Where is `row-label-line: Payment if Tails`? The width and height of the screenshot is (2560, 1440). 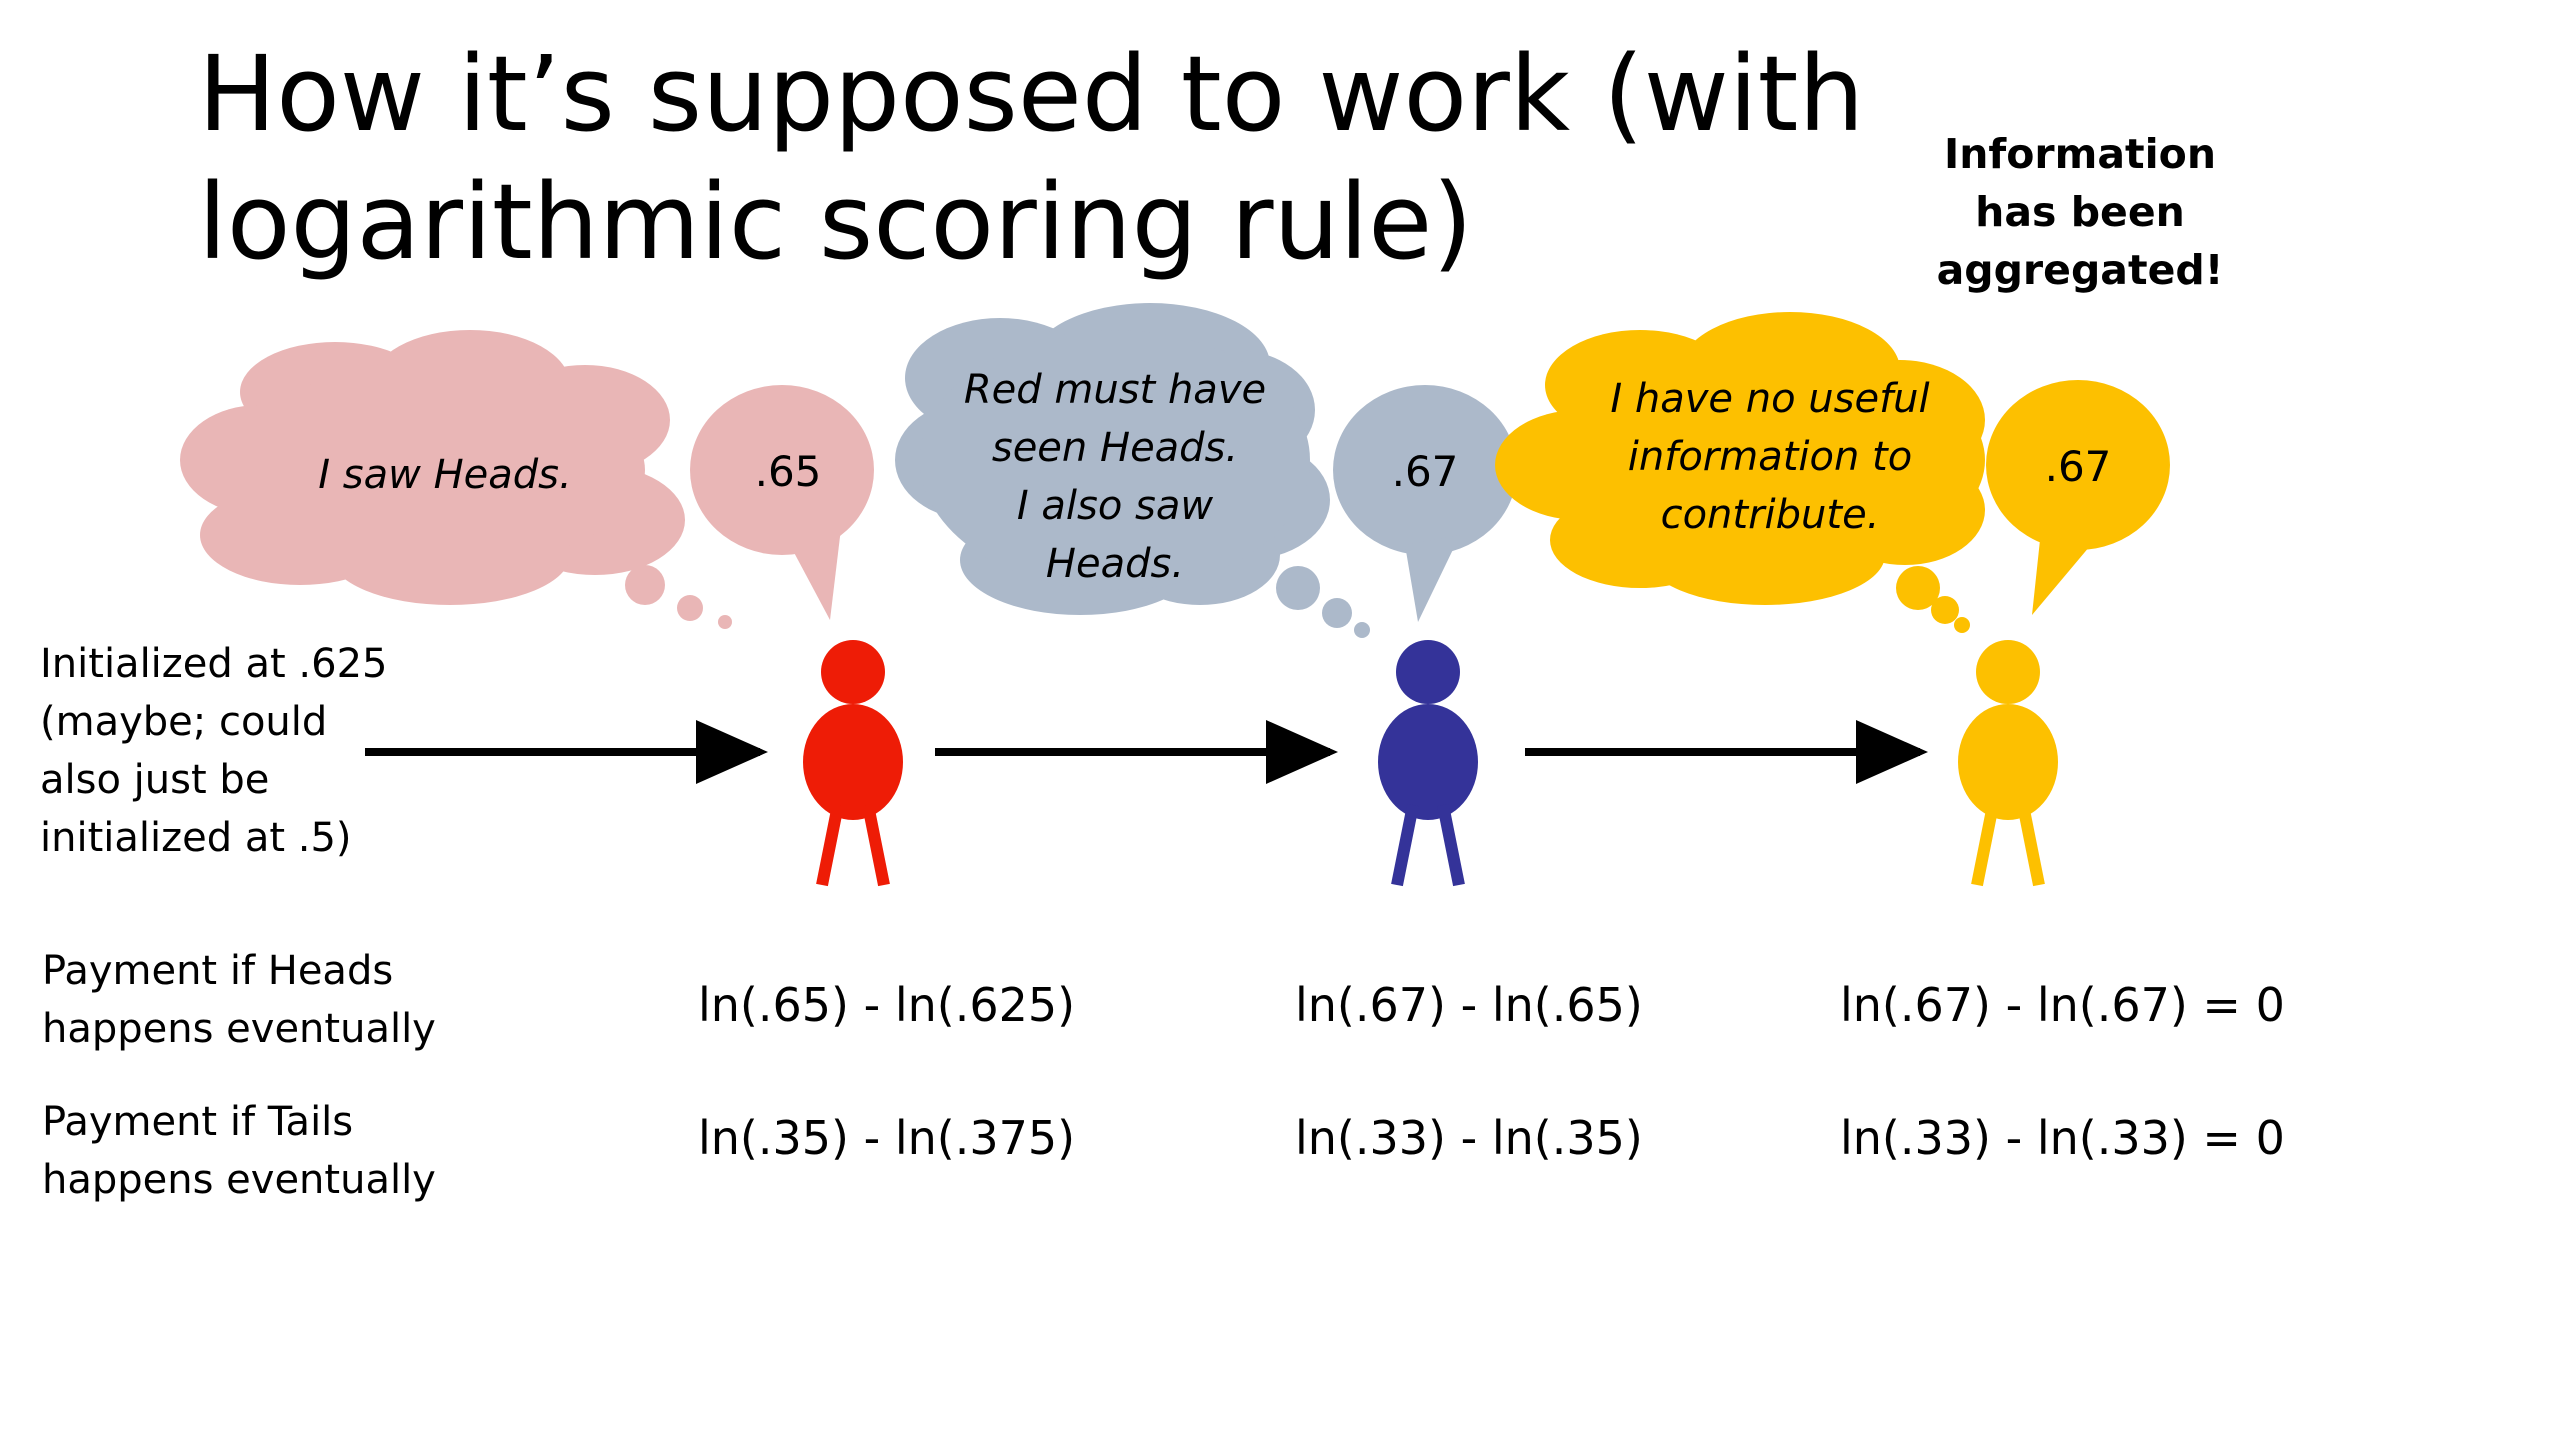 row-label-line: Payment if Tails is located at coordinates (198, 1122).